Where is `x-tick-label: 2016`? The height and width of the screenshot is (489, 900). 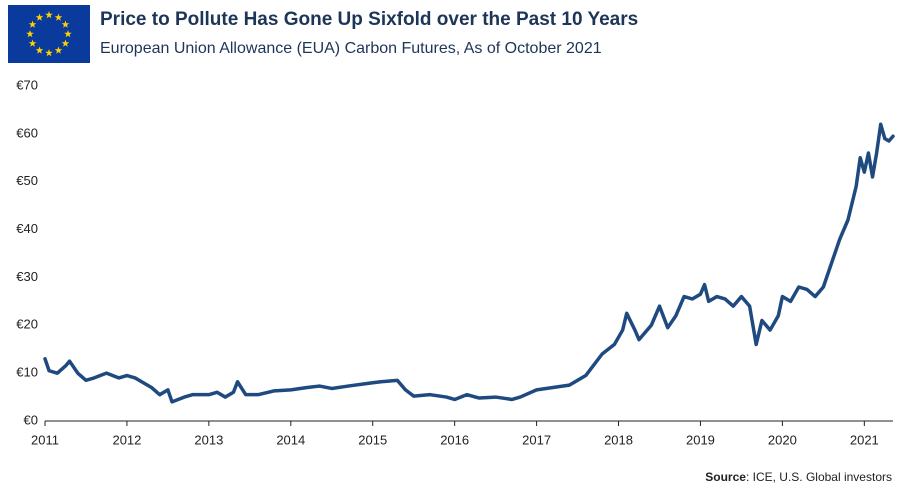
x-tick-label: 2016 is located at coordinates (454, 439).